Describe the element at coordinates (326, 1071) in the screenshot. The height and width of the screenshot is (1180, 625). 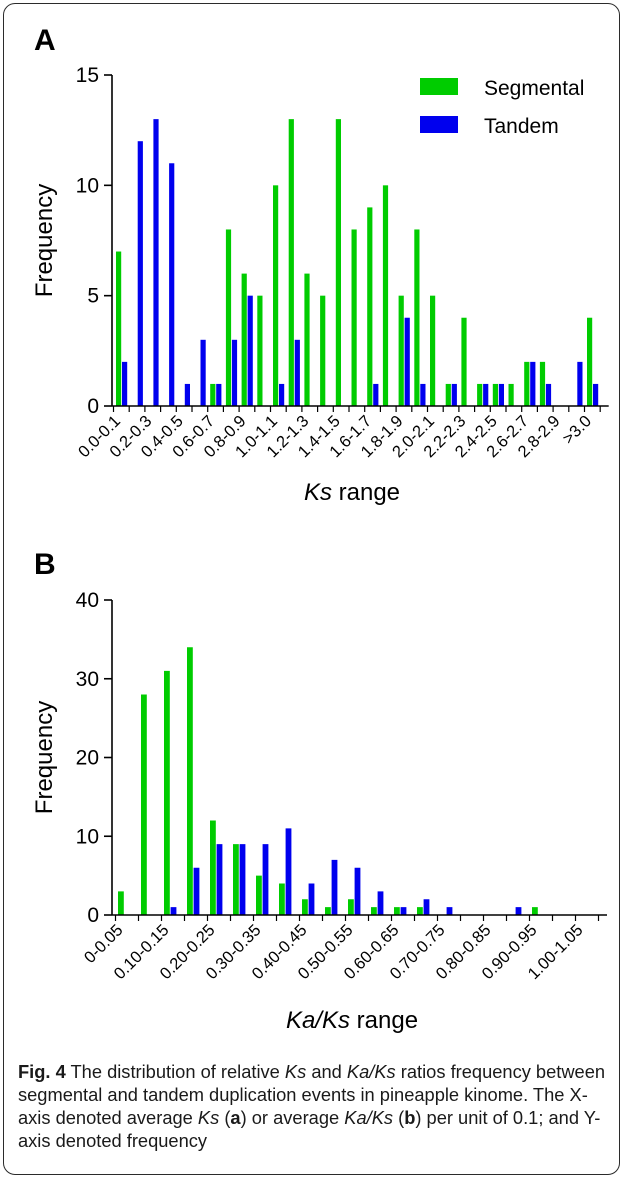
I see `caption-text: and` at that location.